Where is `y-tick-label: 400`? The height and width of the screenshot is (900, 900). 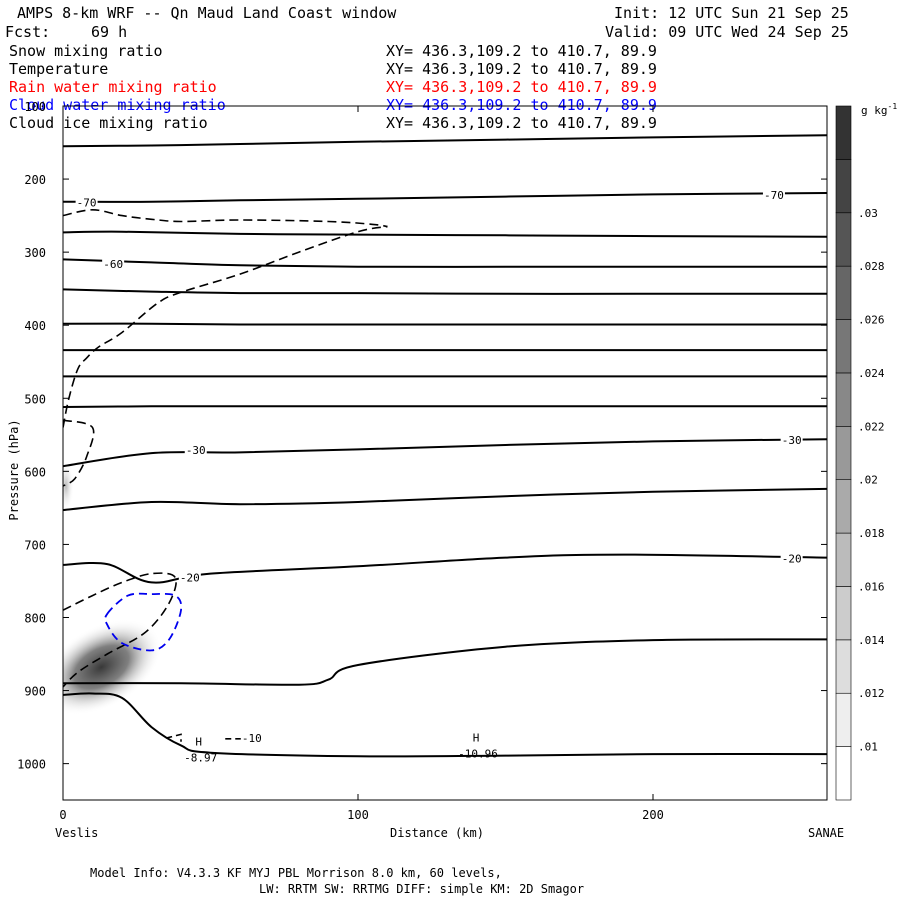 y-tick-label: 400 is located at coordinates (35, 326).